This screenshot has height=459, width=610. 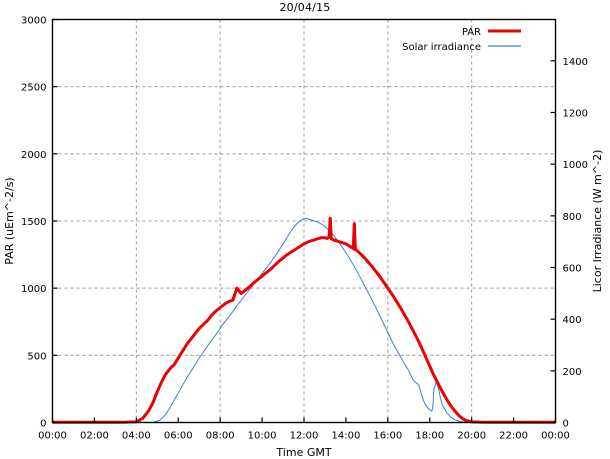 I want to click on ytick-label-right: 800, so click(x=572, y=217).